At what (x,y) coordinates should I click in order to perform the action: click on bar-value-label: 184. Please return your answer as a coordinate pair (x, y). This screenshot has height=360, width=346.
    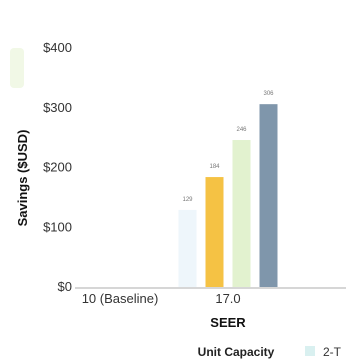
    Looking at the image, I should click on (214, 167).